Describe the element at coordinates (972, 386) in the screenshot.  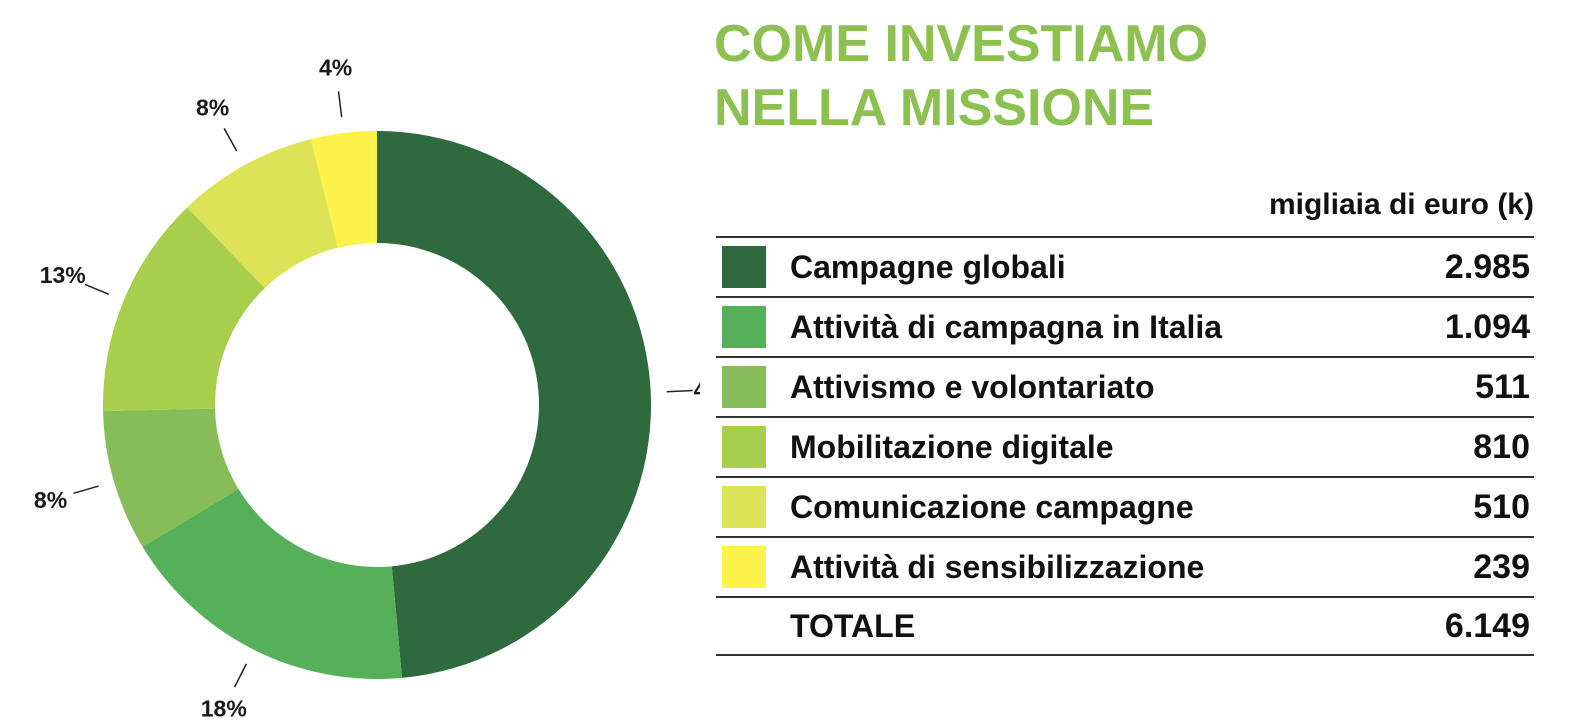
I see `legend-label: Attivismo e volontariato` at that location.